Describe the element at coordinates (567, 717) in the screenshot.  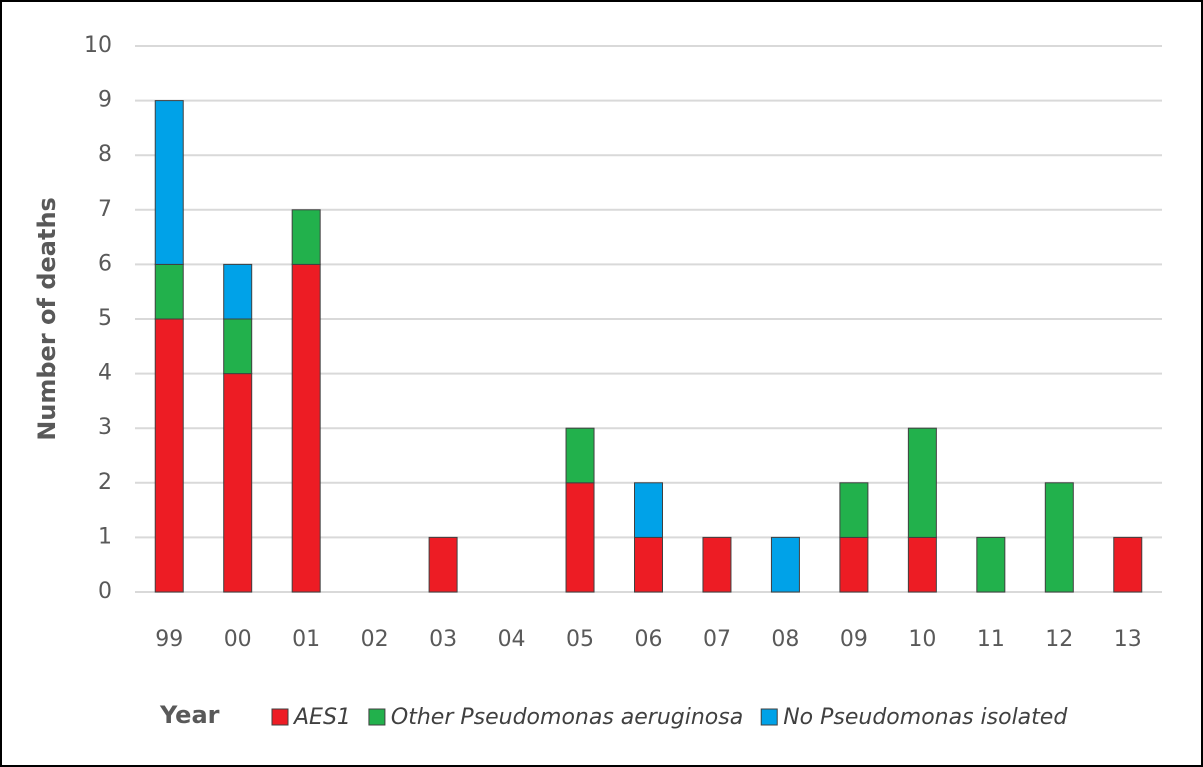
I see `legend-label: Other Pseudomonas aeruginosa` at that location.